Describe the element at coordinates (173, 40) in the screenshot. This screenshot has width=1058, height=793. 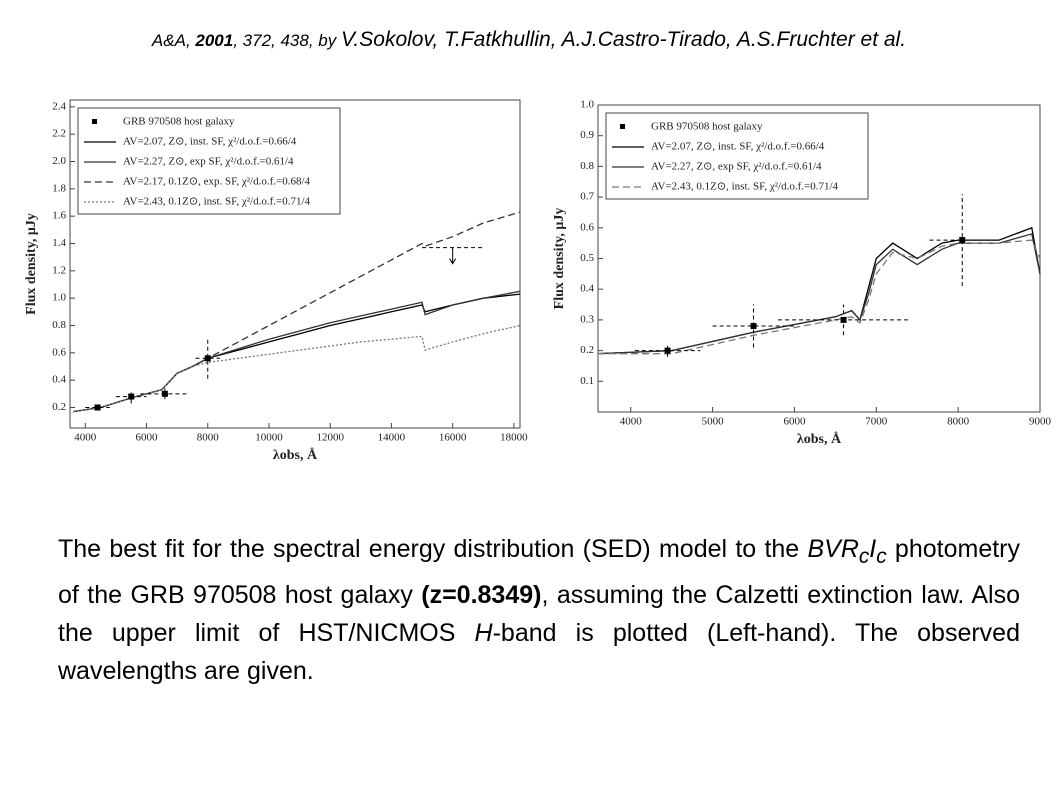
I see `journal: A&A,` at that location.